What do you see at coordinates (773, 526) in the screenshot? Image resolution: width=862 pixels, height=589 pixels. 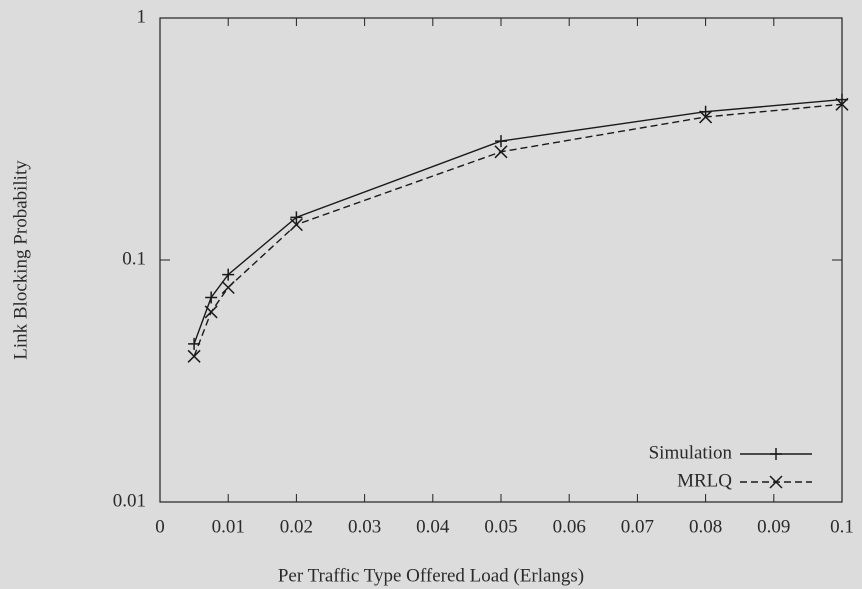 I see `x-tick-label: 0.09` at bounding box center [773, 526].